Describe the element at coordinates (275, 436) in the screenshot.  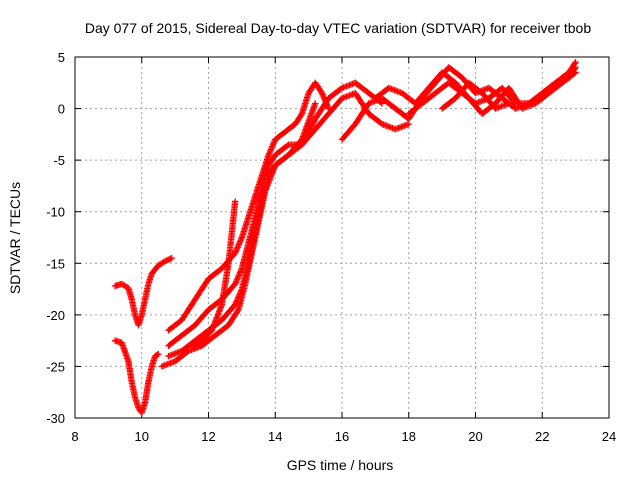
I see `x-tick-label: 14` at that location.